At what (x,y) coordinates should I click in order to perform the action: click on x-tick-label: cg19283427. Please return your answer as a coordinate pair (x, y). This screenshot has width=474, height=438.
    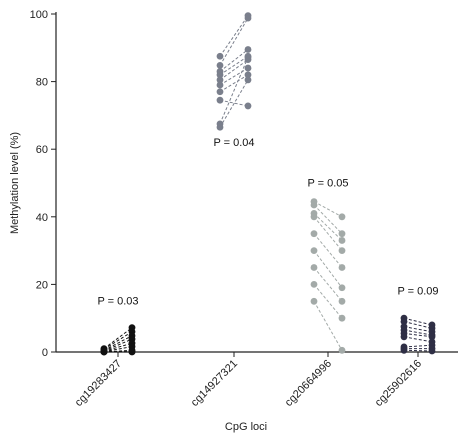
    Looking at the image, I should click on (98, 383).